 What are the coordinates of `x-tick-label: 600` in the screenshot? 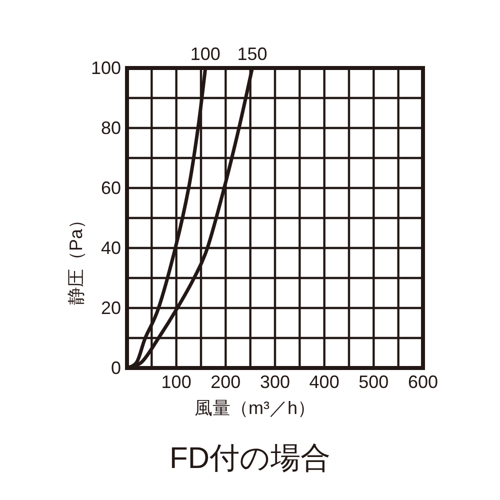 It's located at (423, 382).